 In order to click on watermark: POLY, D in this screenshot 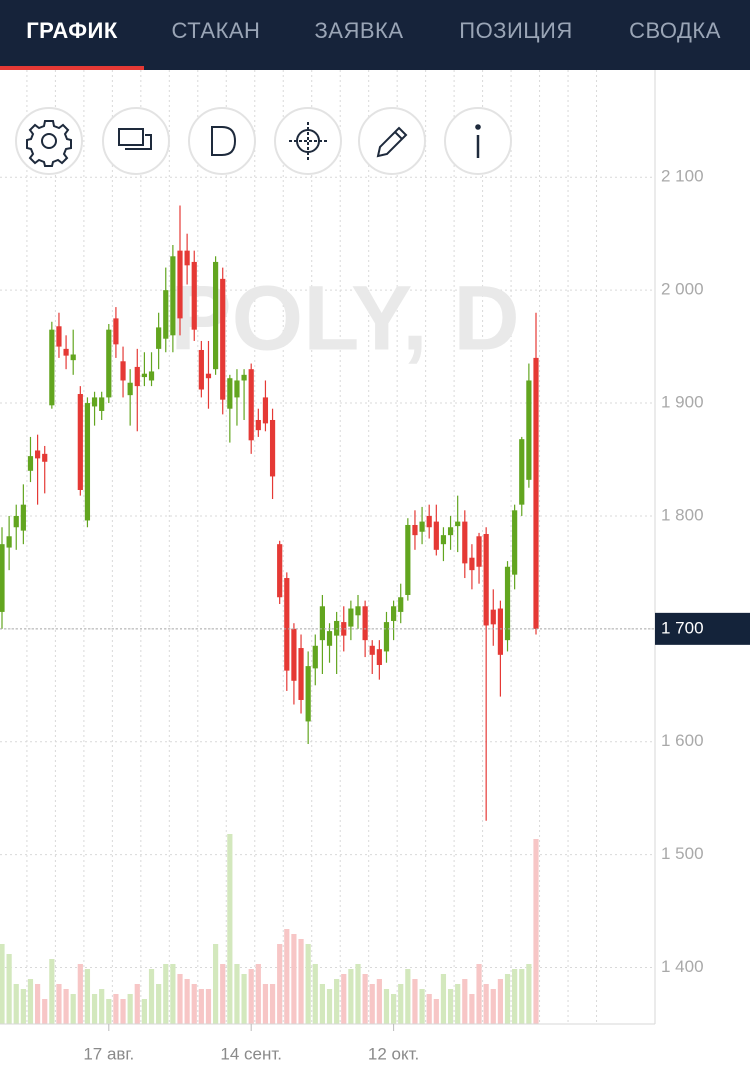, I will do `click(344, 318)`.